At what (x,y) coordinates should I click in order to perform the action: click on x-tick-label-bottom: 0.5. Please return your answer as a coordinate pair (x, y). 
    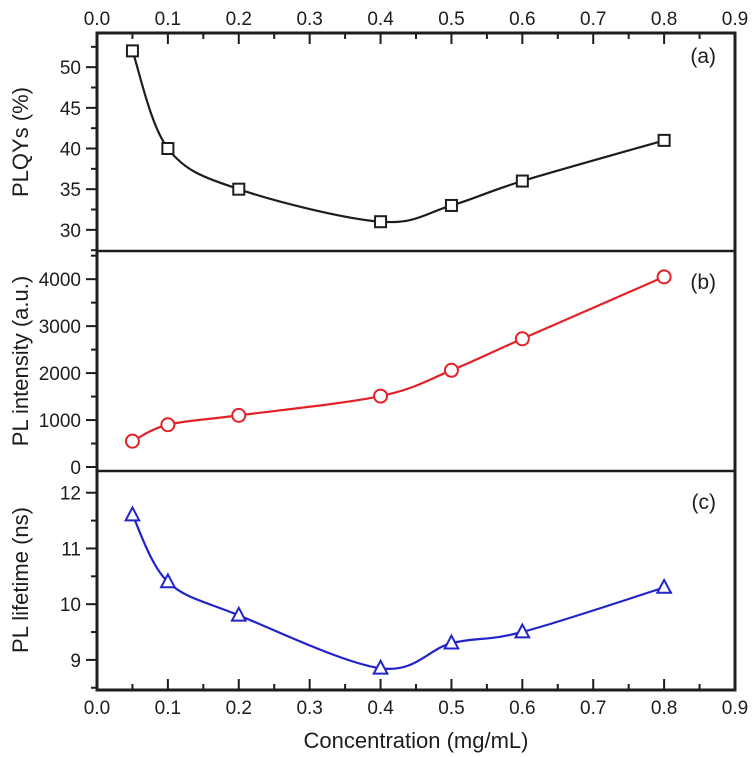
    Looking at the image, I should click on (451, 708).